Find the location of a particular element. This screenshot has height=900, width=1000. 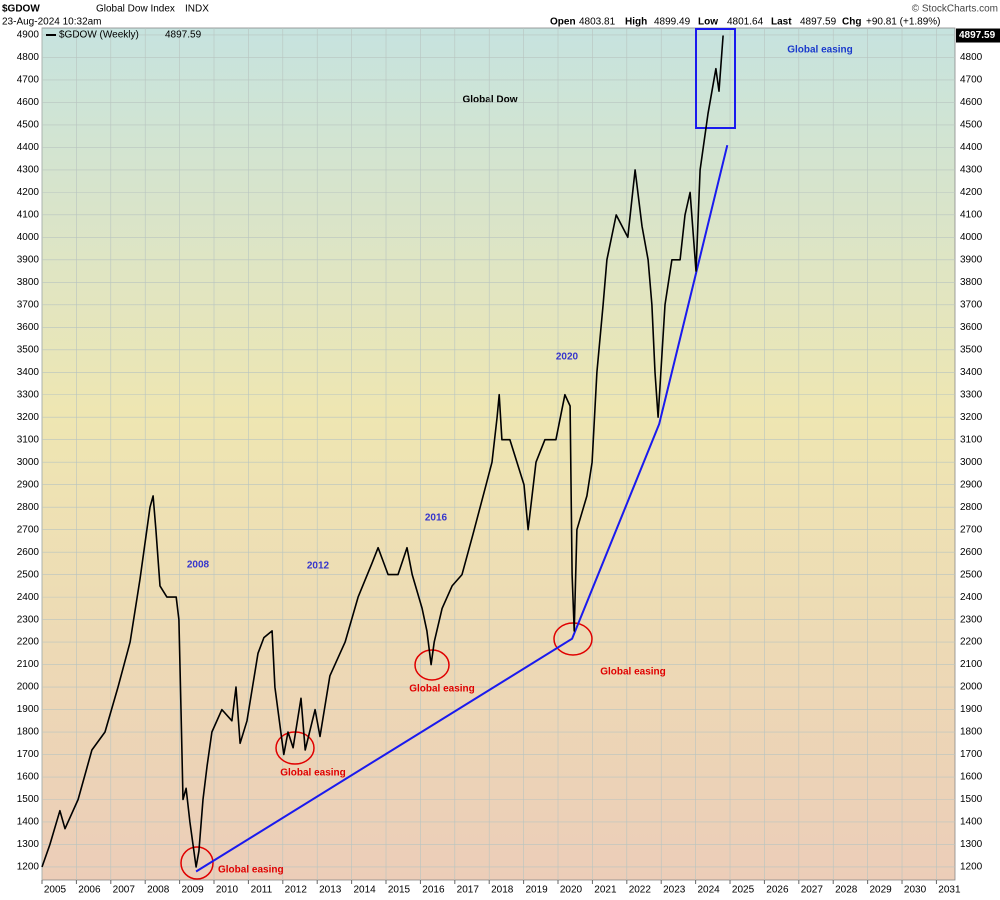

y-tick-label-right: 4400 is located at coordinates (971, 147).